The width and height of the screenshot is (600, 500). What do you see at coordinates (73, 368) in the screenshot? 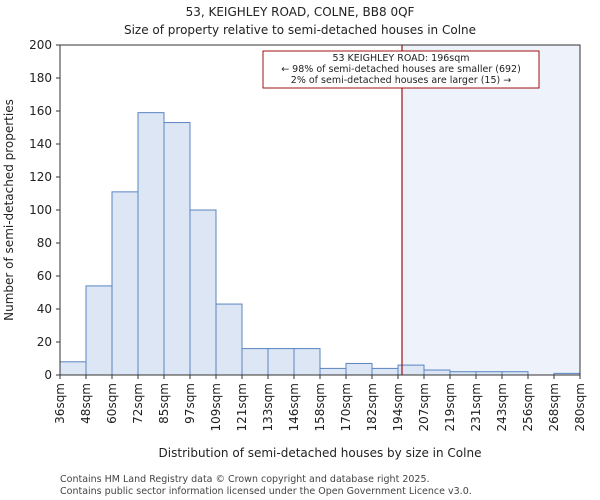
I see `bar-36sqm` at bounding box center [73, 368].